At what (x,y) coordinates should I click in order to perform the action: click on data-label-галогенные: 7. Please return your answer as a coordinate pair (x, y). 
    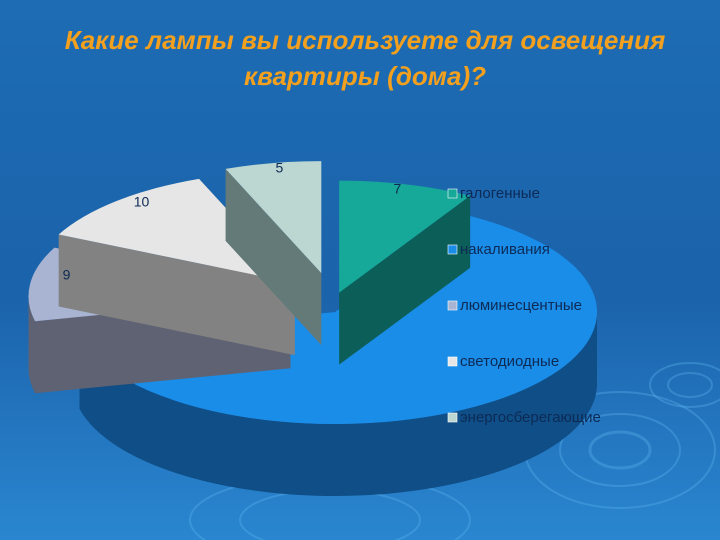
    Looking at the image, I should click on (398, 189).